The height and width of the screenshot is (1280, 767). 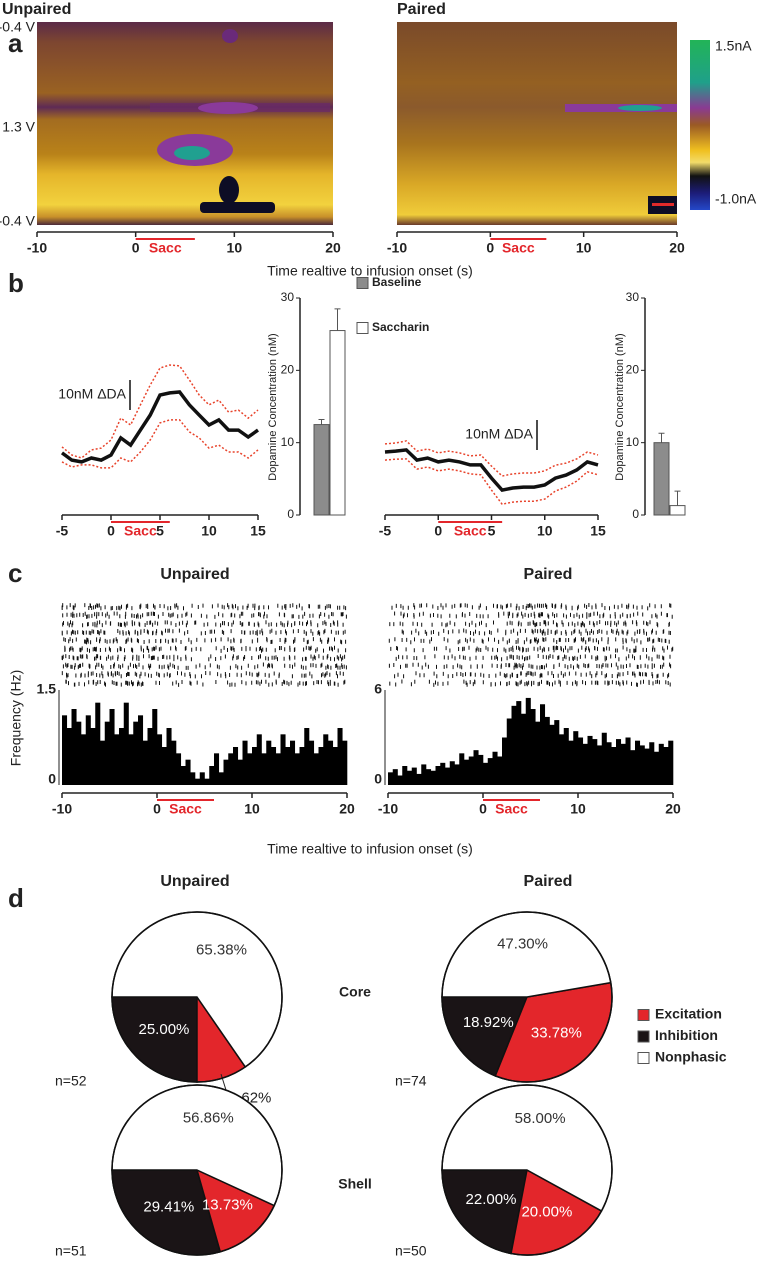 What do you see at coordinates (411, 1081) in the screenshot?
I see `n-label: n=74` at bounding box center [411, 1081].